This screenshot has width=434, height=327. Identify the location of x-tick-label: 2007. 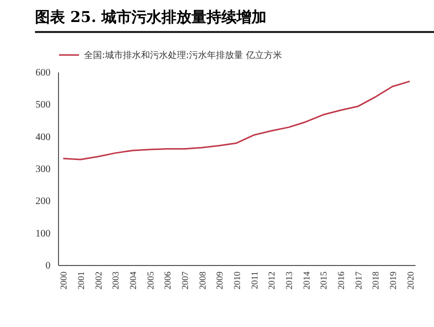
(185, 280).